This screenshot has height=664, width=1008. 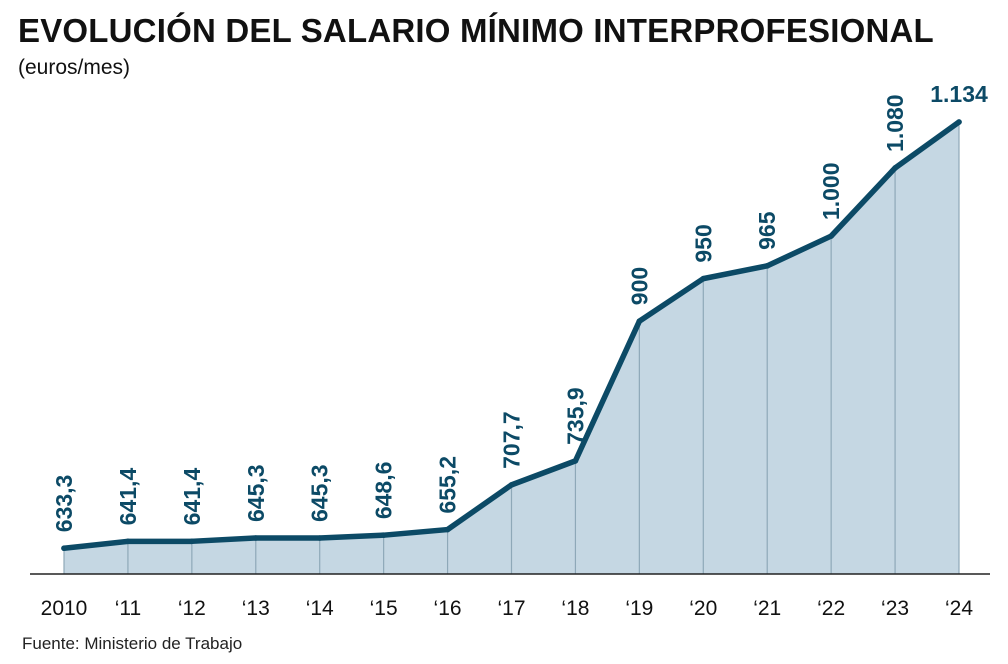 What do you see at coordinates (132, 643) in the screenshot?
I see `chart-source: Fuente: Ministerio de Trabajo` at bounding box center [132, 643].